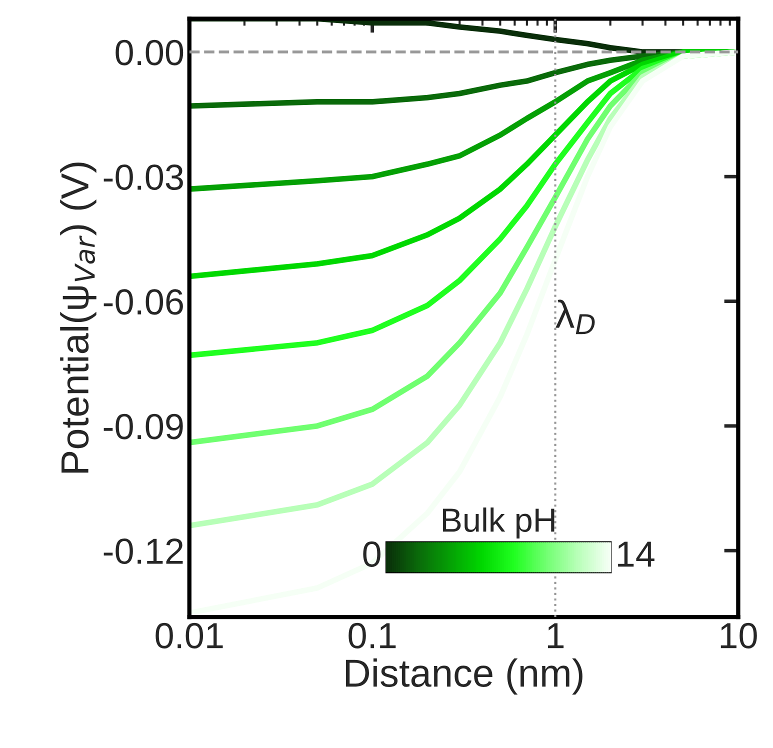 This screenshot has width=773, height=748. What do you see at coordinates (498, 523) in the screenshot?
I see `color-bar-title: Bulk pH` at bounding box center [498, 523].